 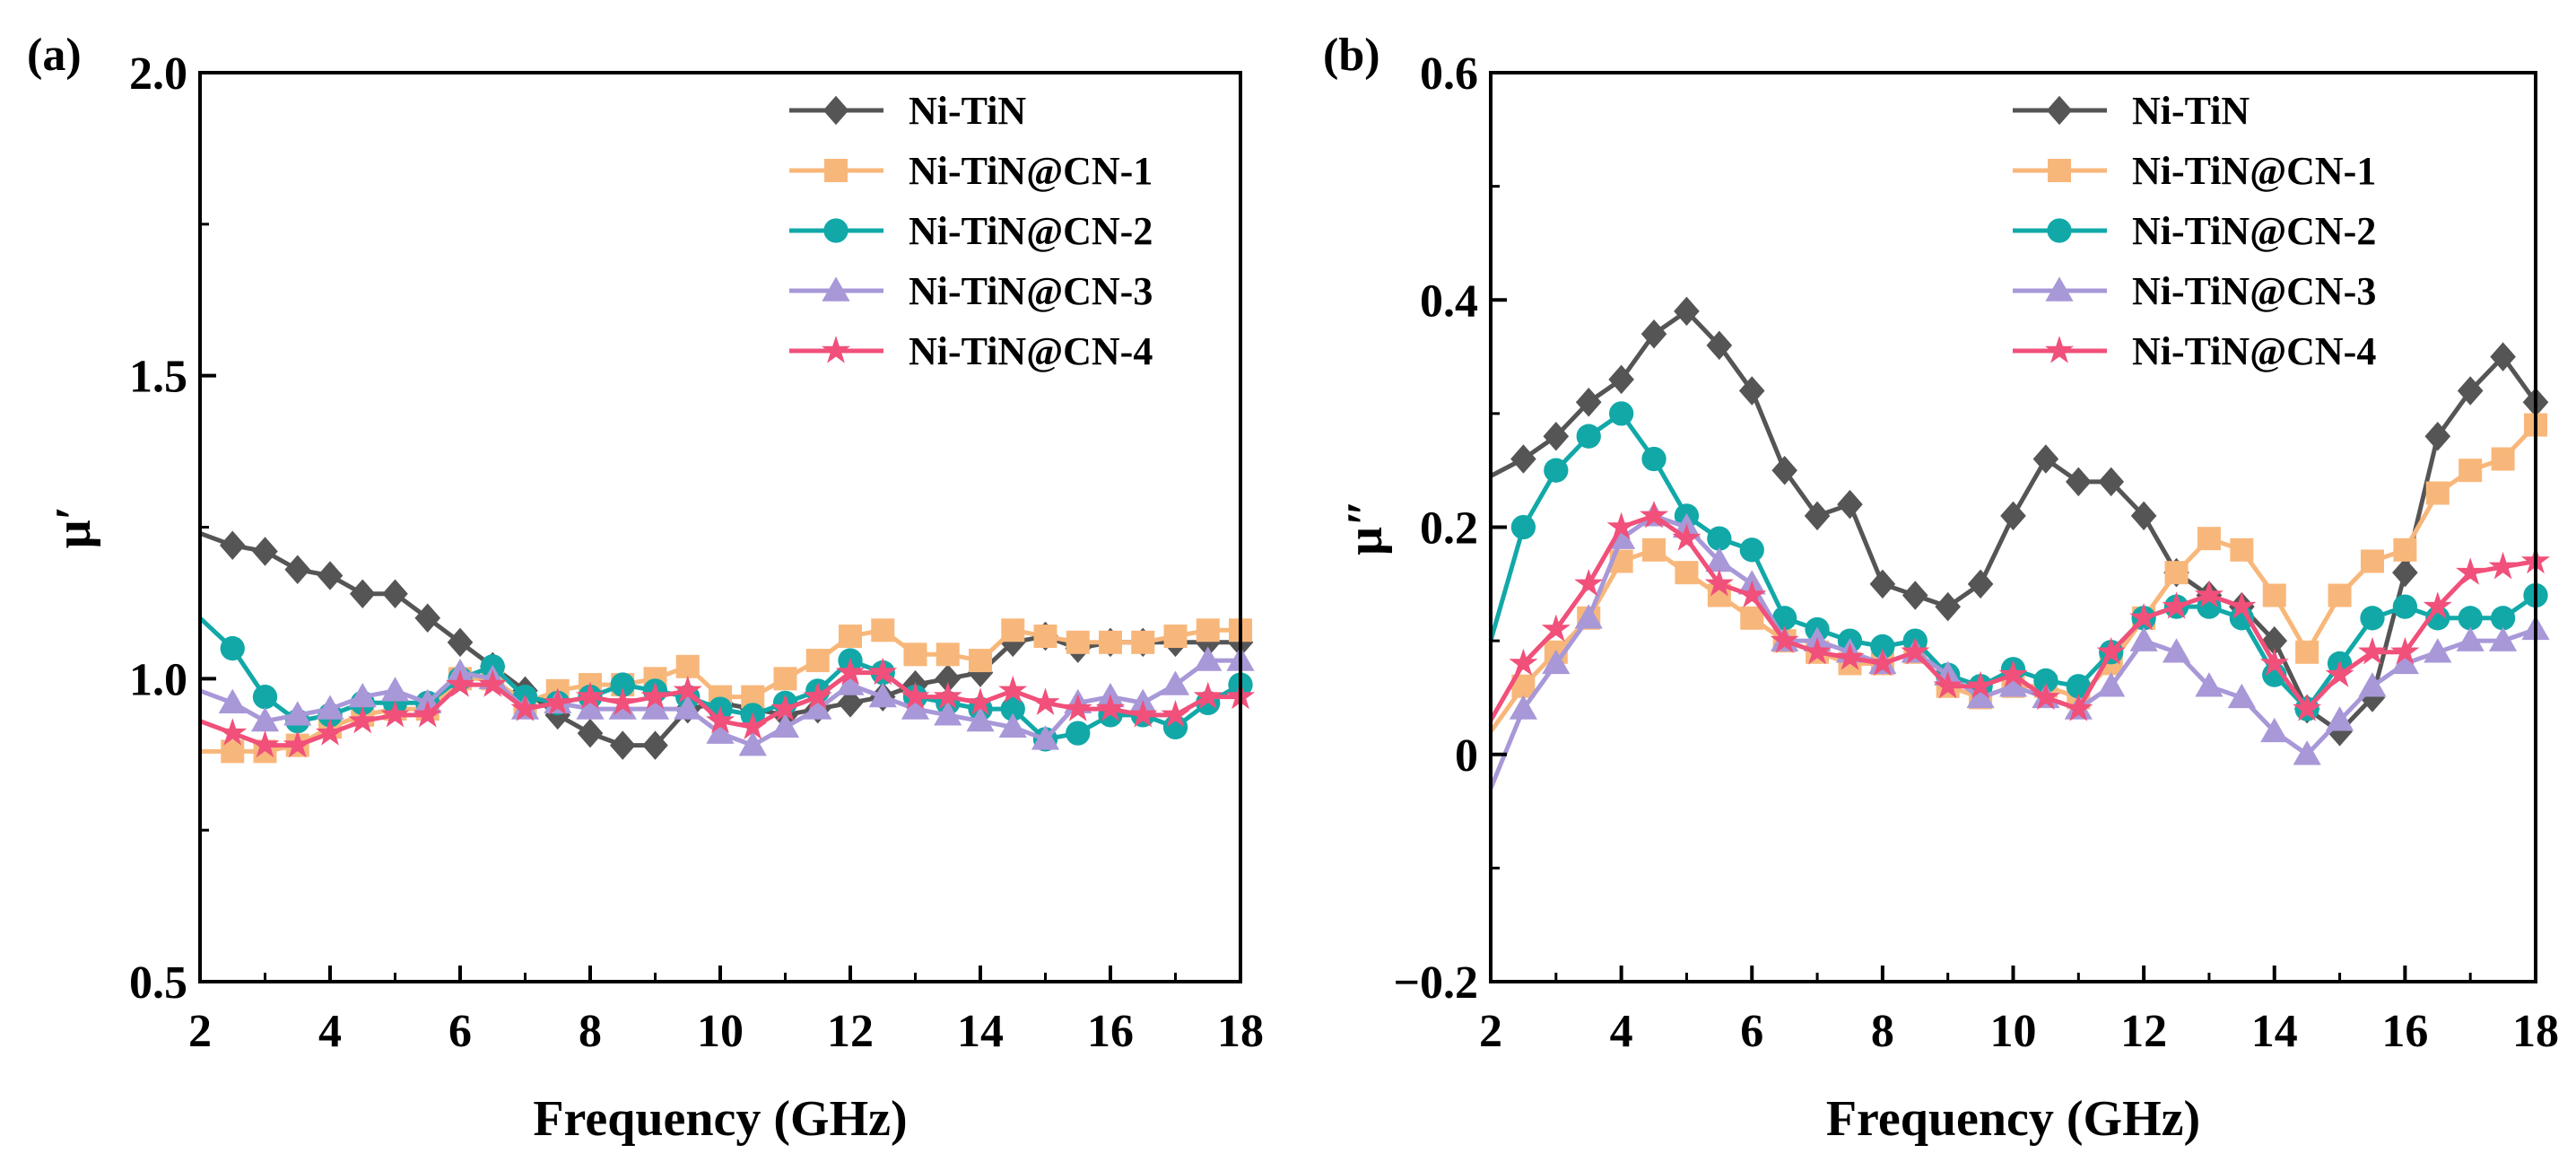 What do you see at coordinates (2194, 231) in the screenshot?
I see `legend-item: Ni-TiN@CN-2` at bounding box center [2194, 231].